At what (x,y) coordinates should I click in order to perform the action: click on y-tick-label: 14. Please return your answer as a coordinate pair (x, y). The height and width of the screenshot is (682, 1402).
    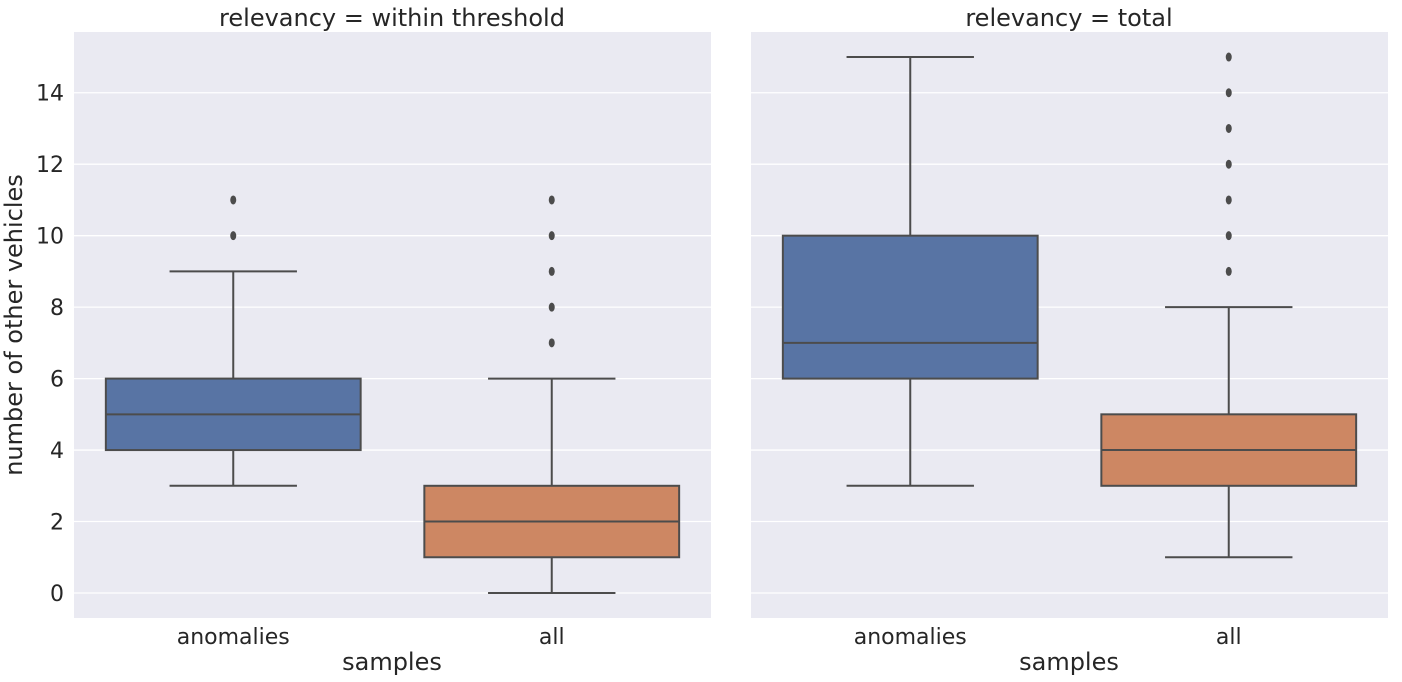
    Looking at the image, I should click on (50, 94).